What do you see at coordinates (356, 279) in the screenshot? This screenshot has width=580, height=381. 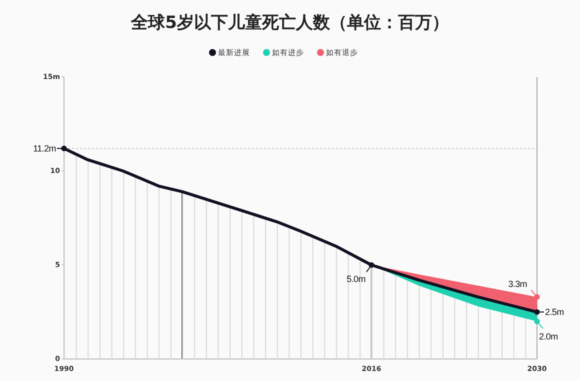 I see `annotation: 5.0m` at bounding box center [356, 279].